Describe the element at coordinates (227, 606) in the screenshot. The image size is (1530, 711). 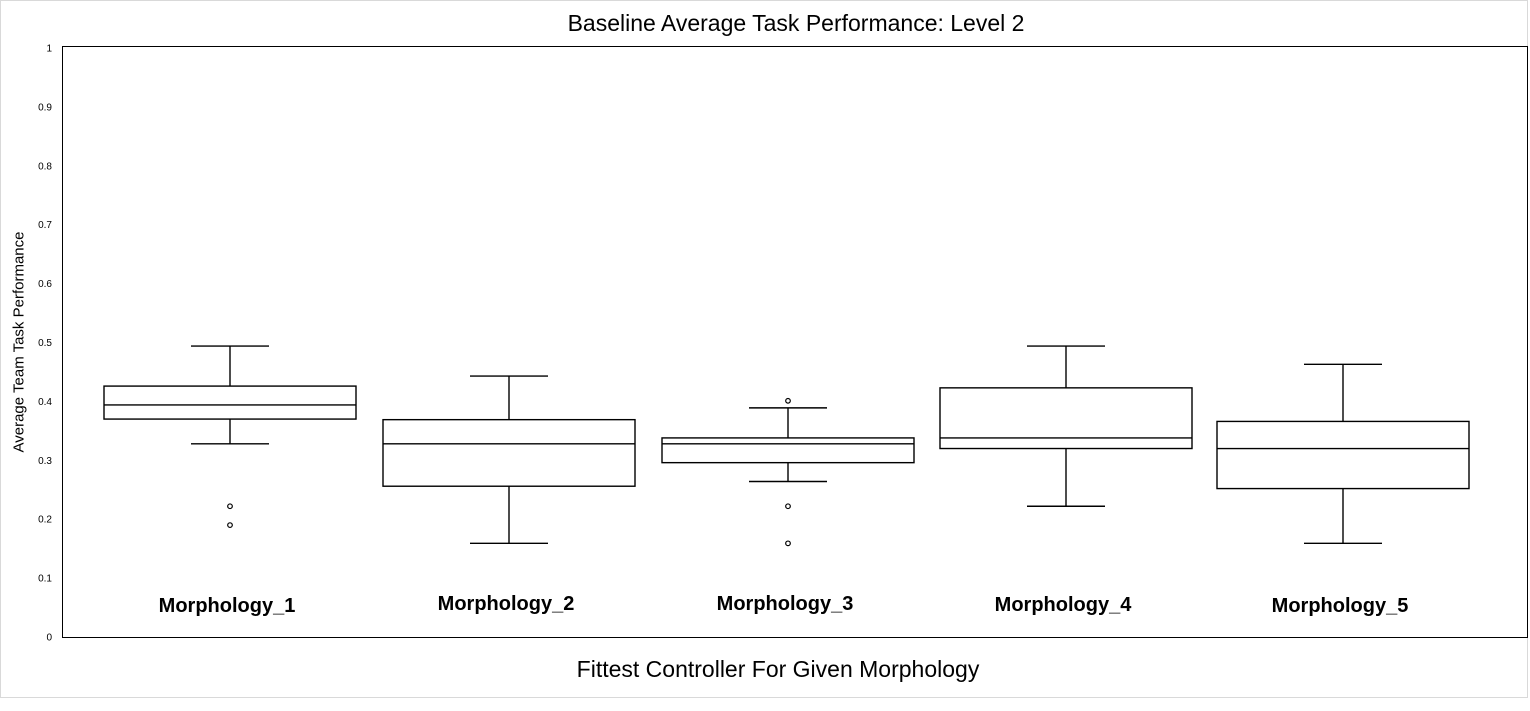
I see `category-label: Morphology_1` at that location.